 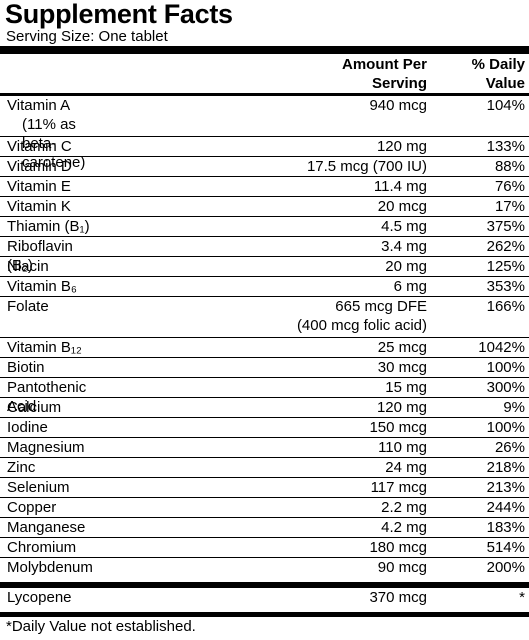 I want to click on amount-cell: 6 mg, so click(x=262, y=286).